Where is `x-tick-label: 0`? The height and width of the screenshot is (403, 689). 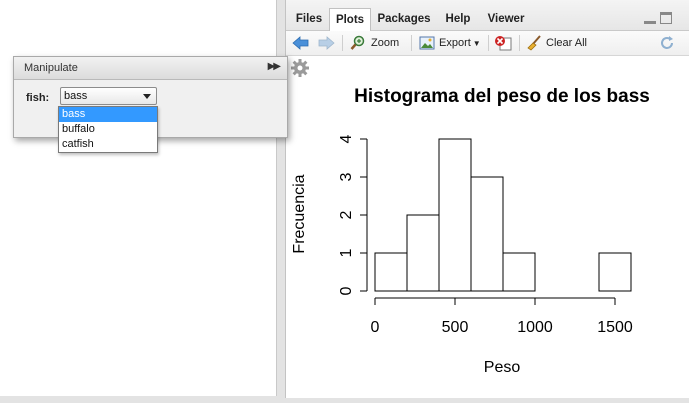 x-tick-label: 0 is located at coordinates (375, 327).